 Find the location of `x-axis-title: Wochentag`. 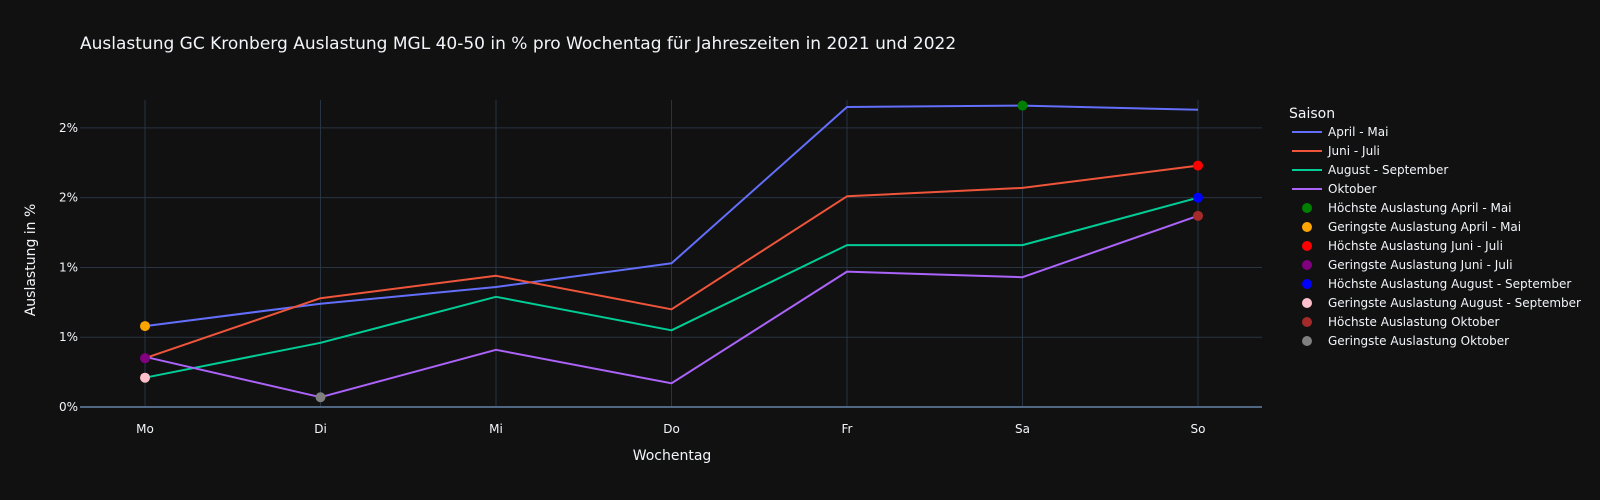

x-axis-title: Wochentag is located at coordinates (672, 456).